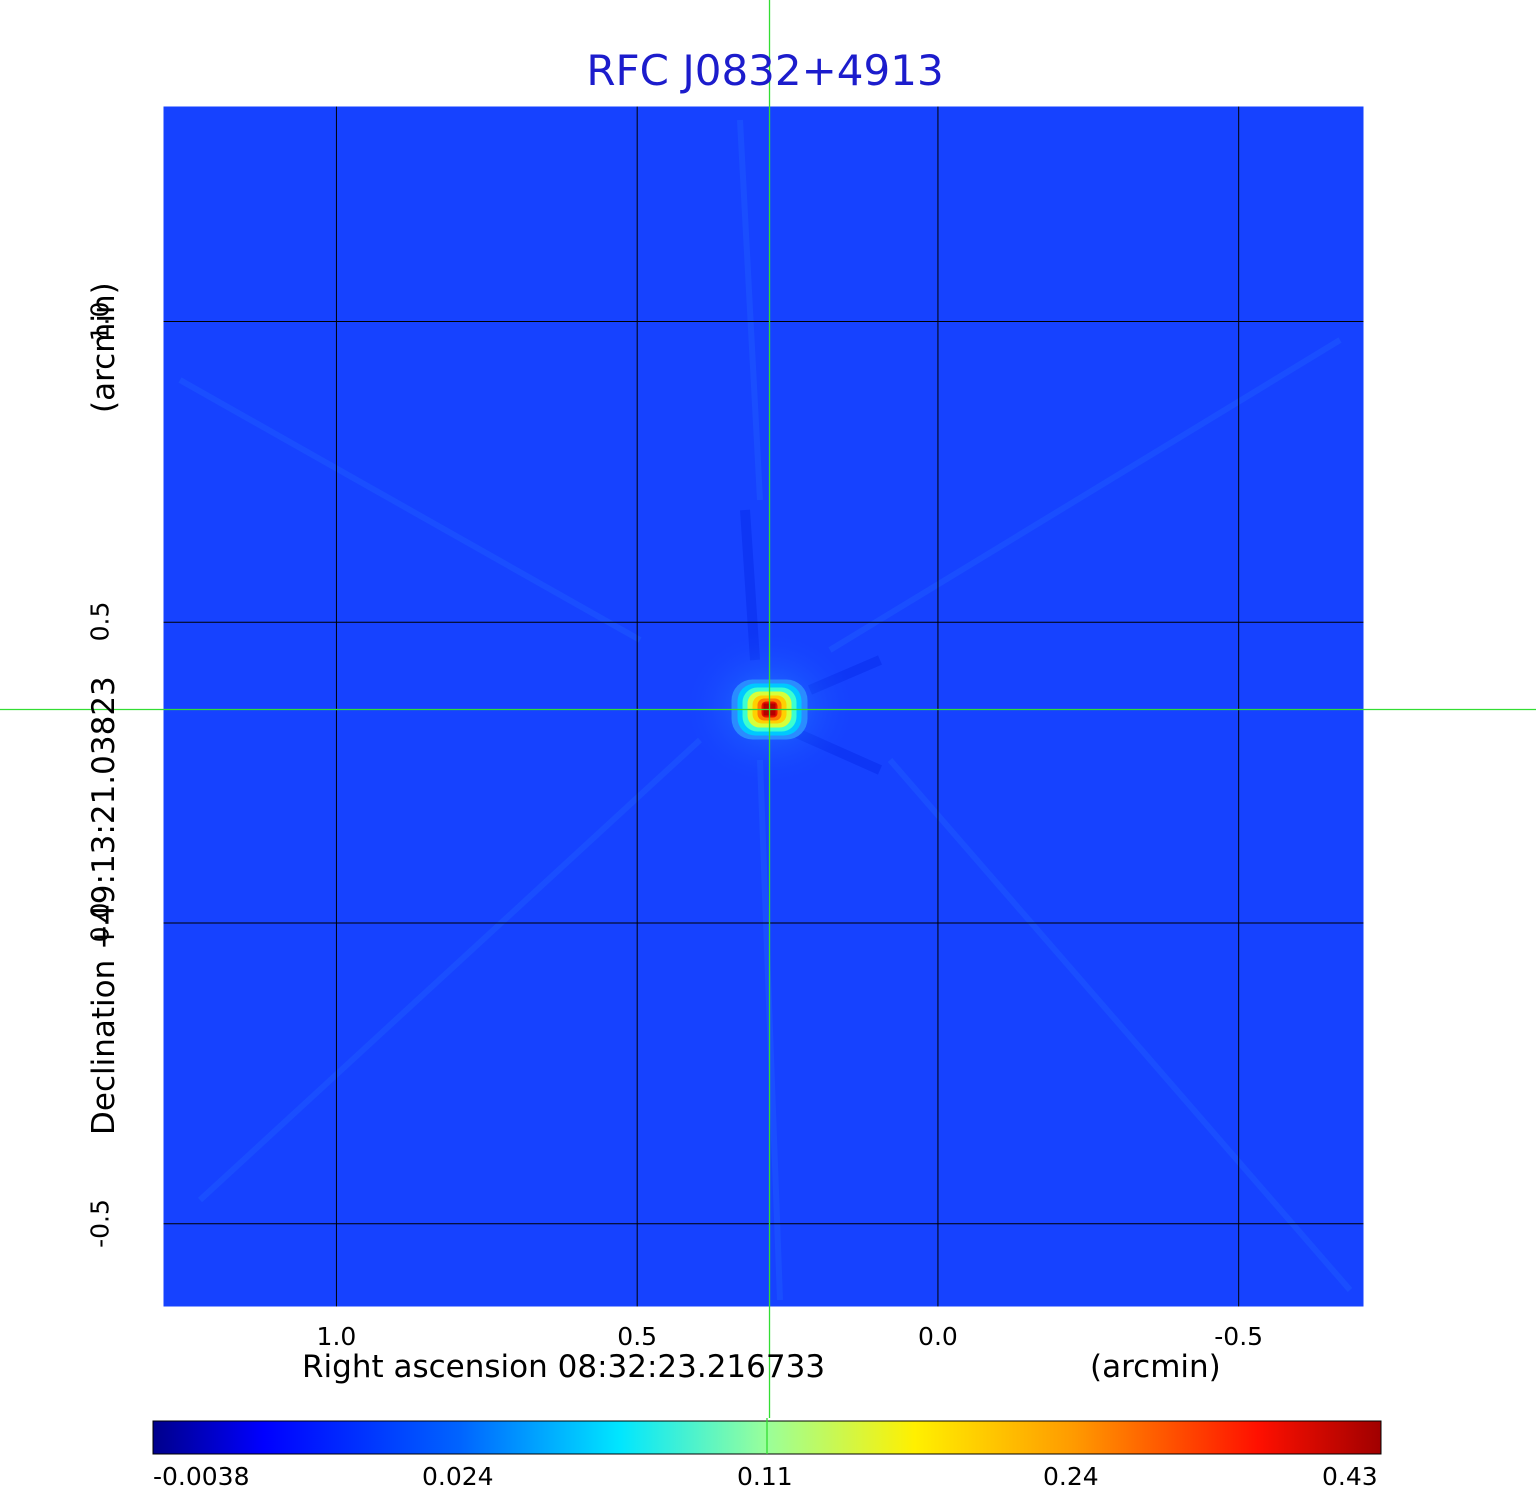  What do you see at coordinates (104, 347) in the screenshot?
I see `y-axis-unit: (arcmin)` at bounding box center [104, 347].